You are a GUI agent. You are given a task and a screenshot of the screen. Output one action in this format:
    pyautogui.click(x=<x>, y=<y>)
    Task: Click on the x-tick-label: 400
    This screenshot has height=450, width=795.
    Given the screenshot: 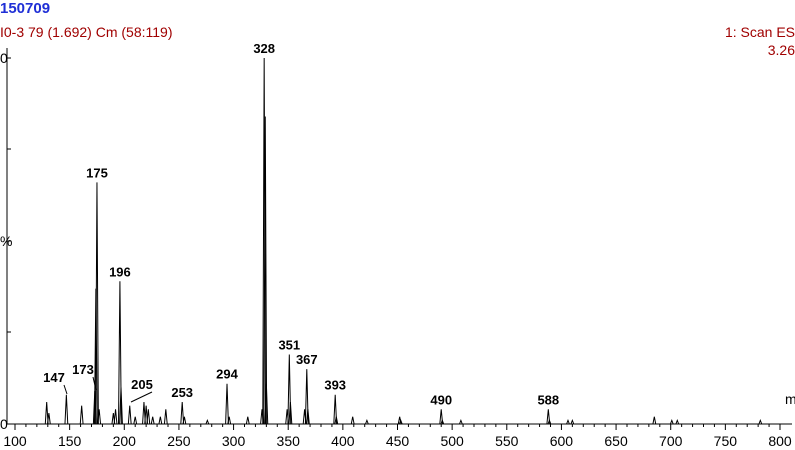 What is the action you would take?
    pyautogui.click(x=343, y=441)
    